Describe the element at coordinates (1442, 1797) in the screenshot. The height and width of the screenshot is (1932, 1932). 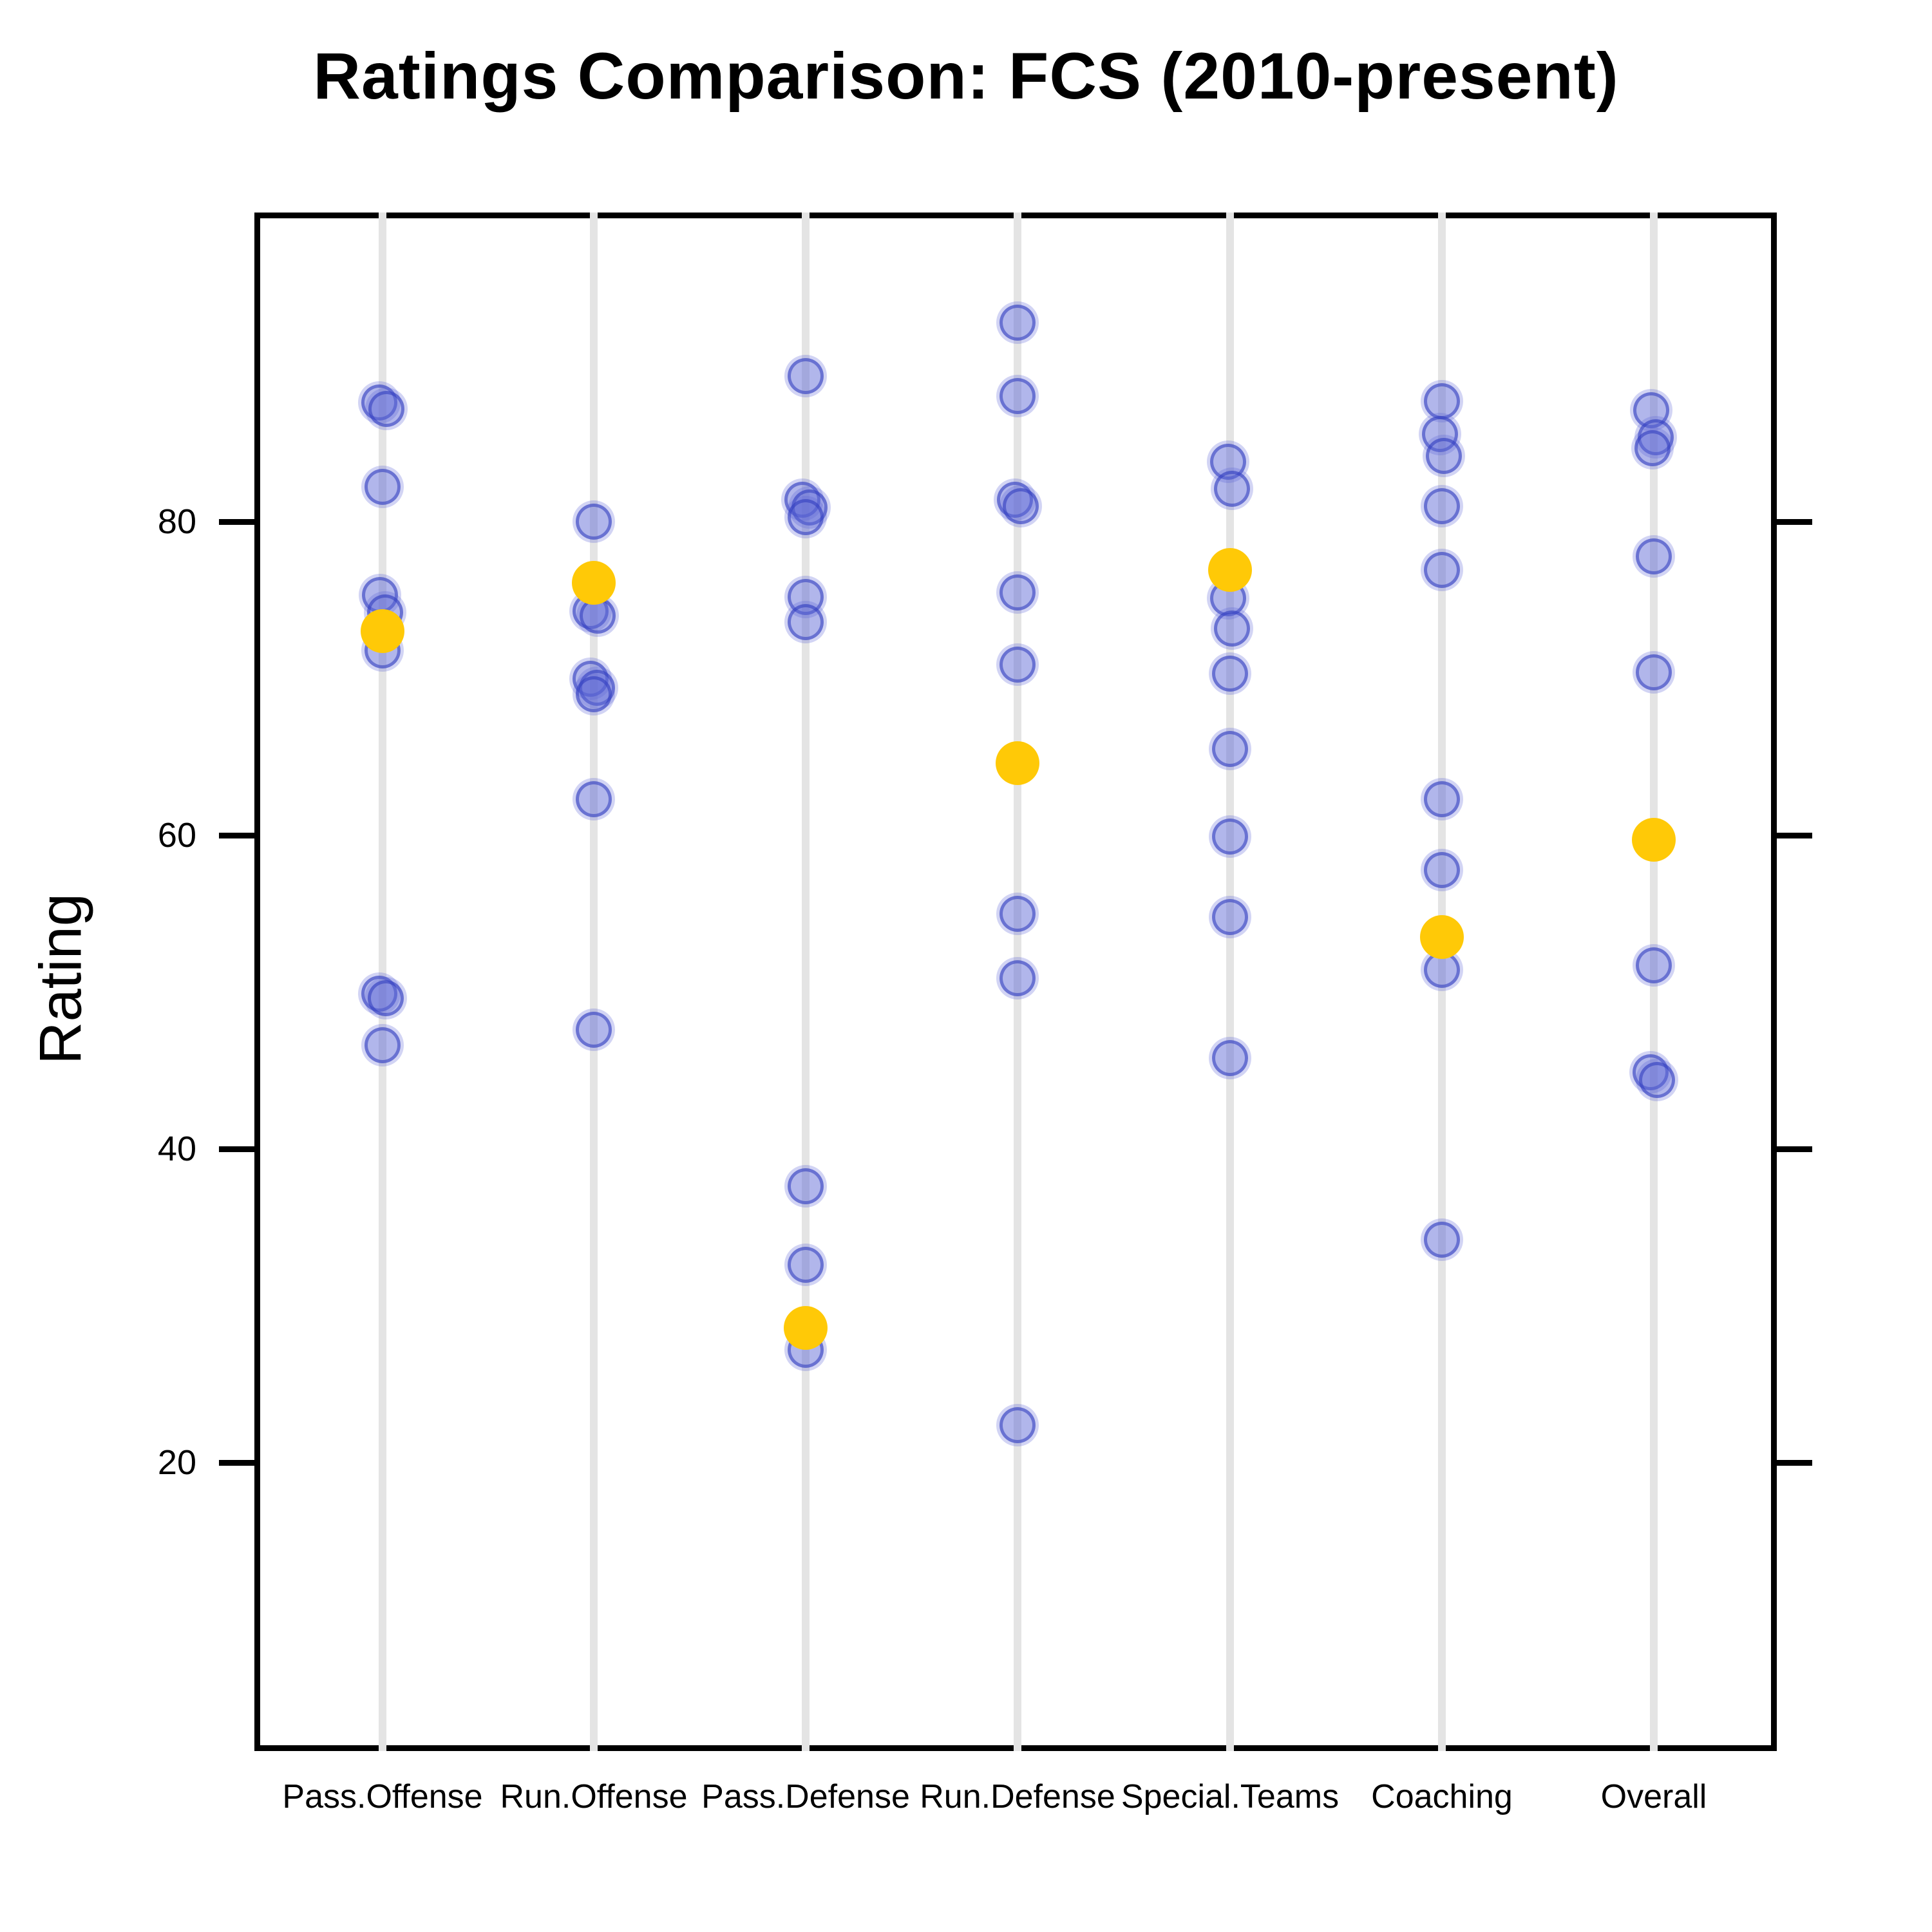
I see `x-tick-label: Coaching` at that location.